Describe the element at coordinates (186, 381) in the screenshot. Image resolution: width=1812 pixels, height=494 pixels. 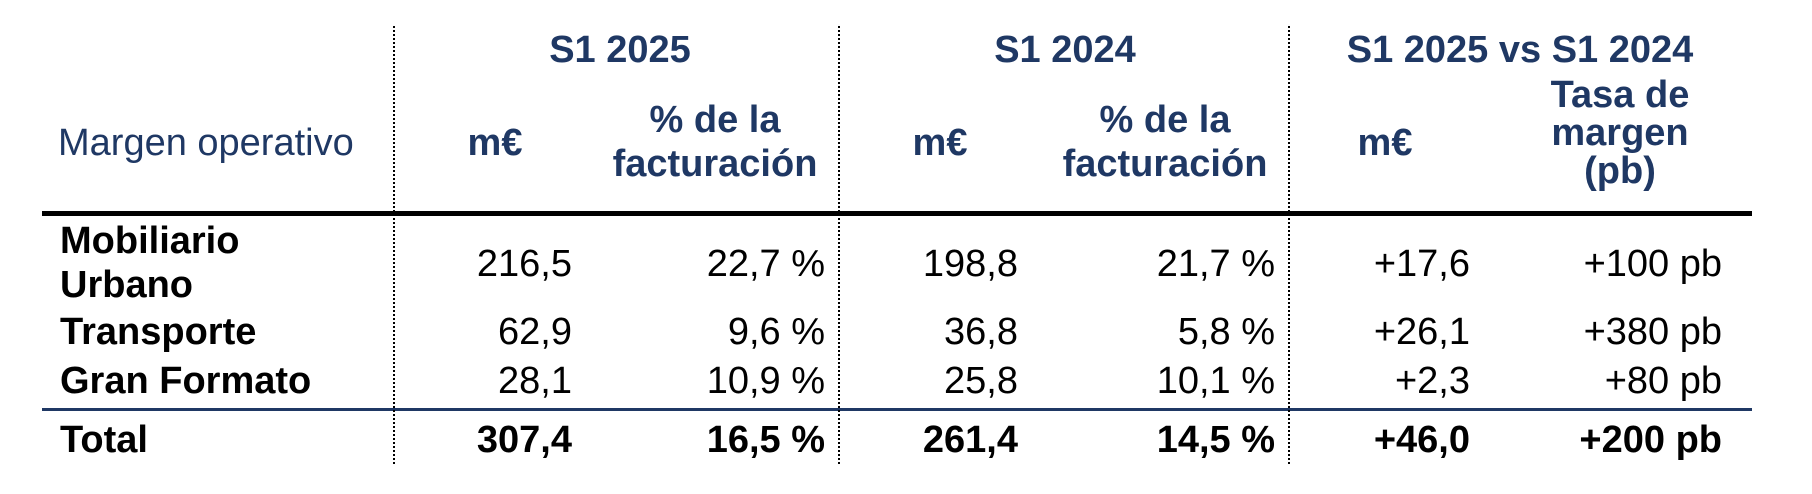
I see `row-label-gran-formato: Gran Formato` at that location.